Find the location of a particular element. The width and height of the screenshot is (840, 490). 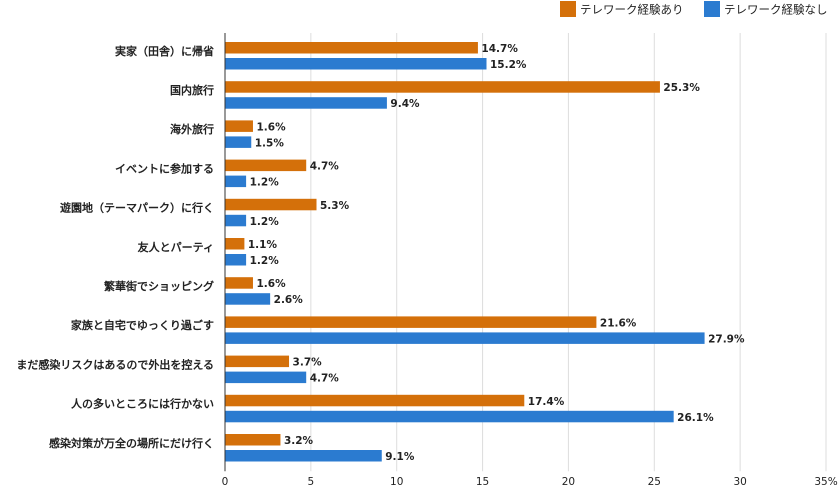

x-axis-ticks: 0 5 10 15 20 25 30 35% is located at coordinates (530, 482).